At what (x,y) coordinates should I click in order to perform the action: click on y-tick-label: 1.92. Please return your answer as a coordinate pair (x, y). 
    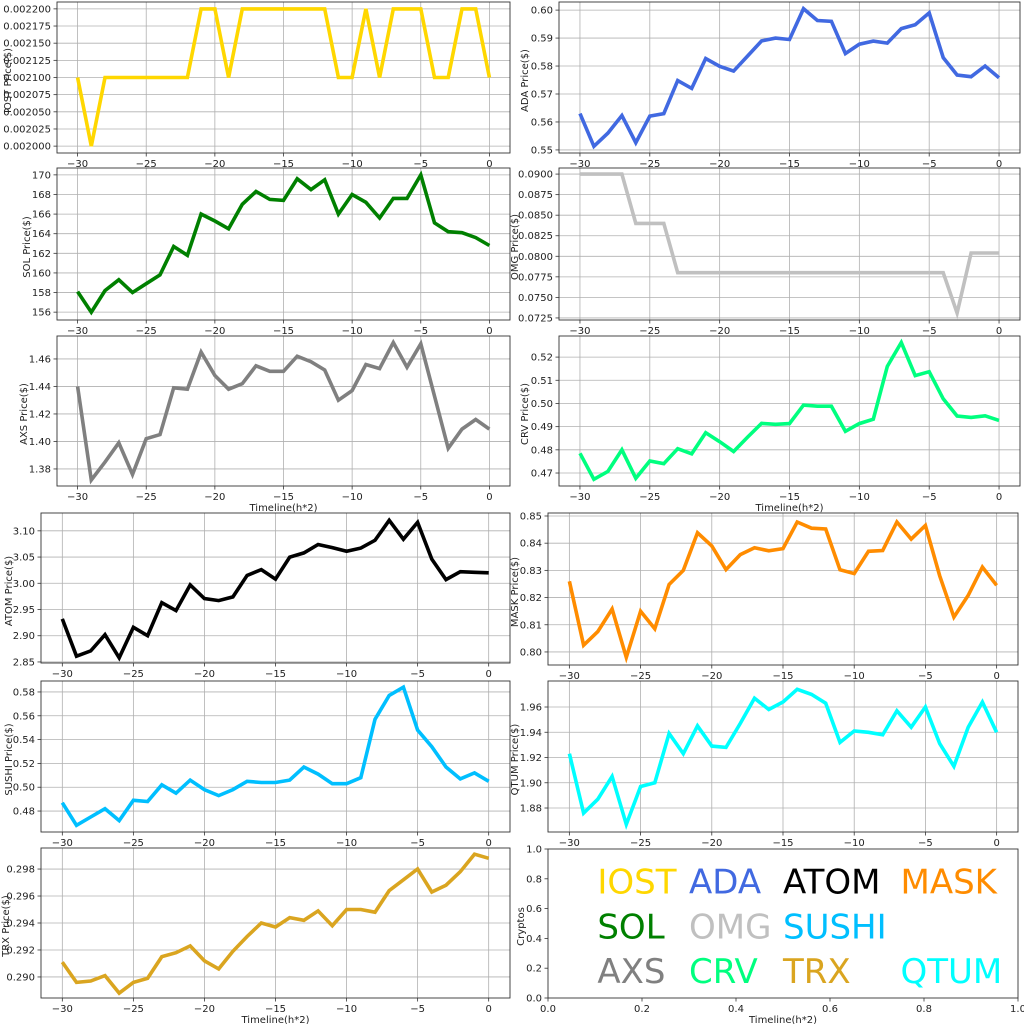
    Looking at the image, I should click on (531, 758).